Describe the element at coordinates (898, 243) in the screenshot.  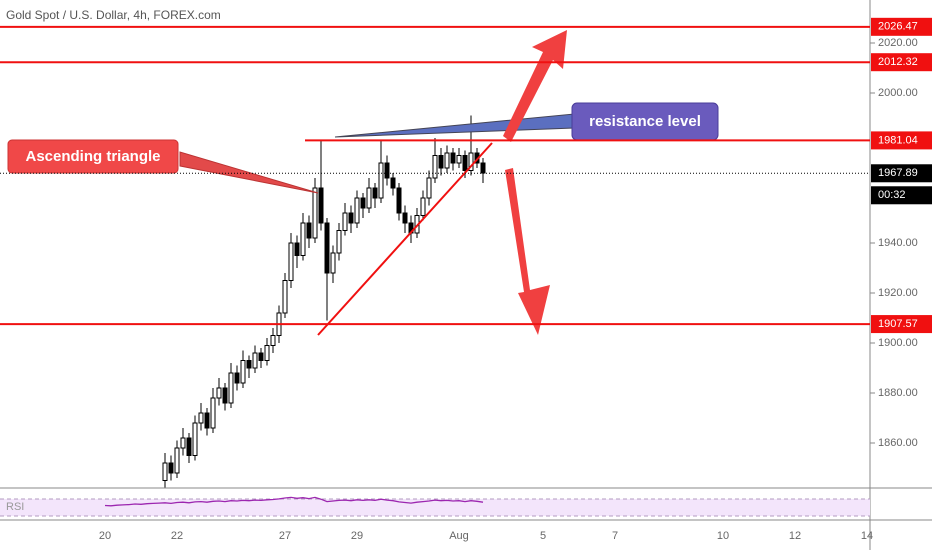
I see `y-tick-label: 1940.00` at that location.